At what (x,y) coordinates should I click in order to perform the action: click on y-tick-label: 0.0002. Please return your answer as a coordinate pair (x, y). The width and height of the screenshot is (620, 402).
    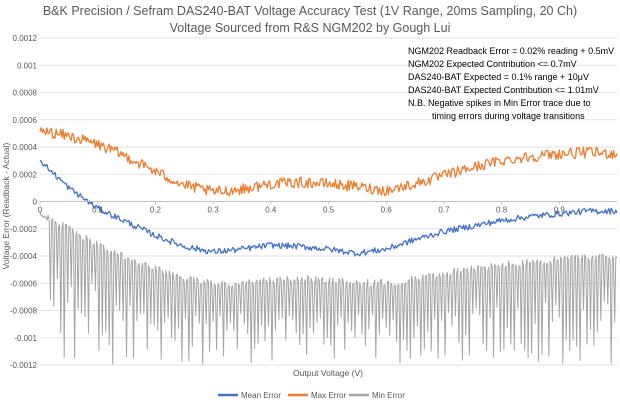
    Looking at the image, I should click on (25, 174).